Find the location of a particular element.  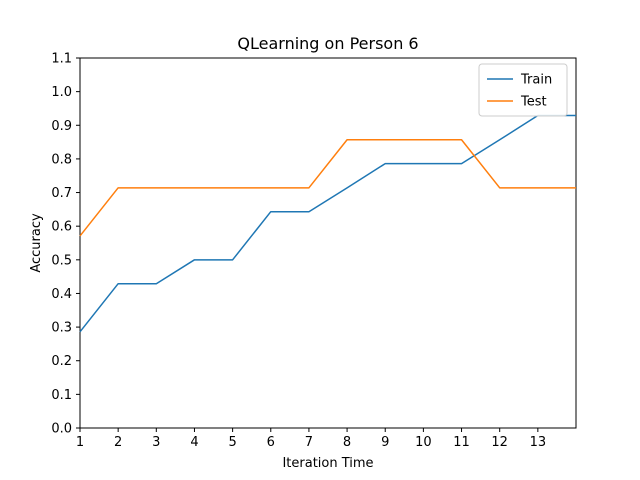

x-tick-label: 9 is located at coordinates (385, 442).